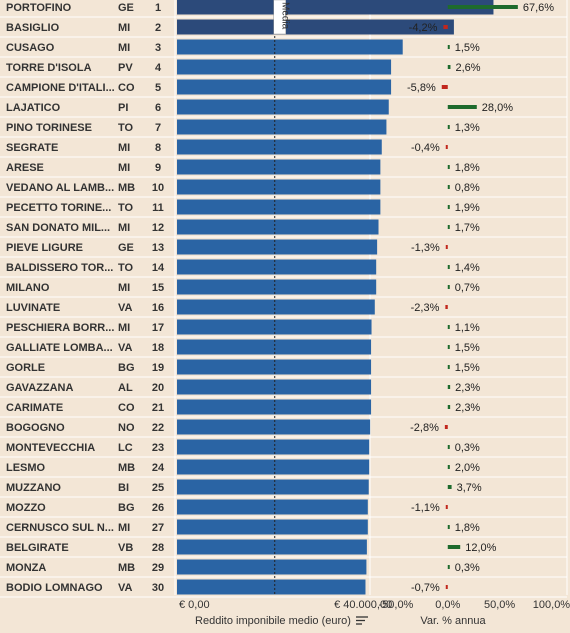 The width and height of the screenshot is (570, 633). Describe the element at coordinates (26, 508) in the screenshot. I see `comune-name: MOZZO` at that location.